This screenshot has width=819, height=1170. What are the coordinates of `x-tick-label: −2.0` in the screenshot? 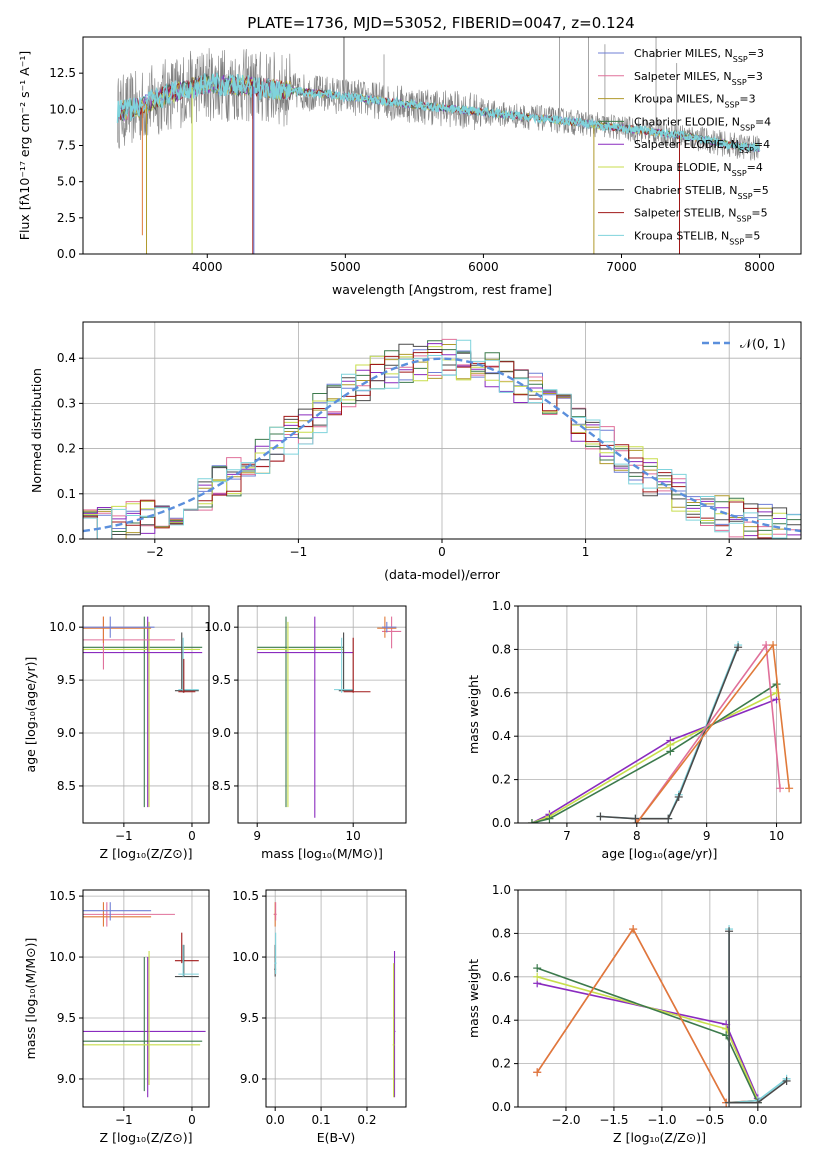 It's located at (565, 1120).